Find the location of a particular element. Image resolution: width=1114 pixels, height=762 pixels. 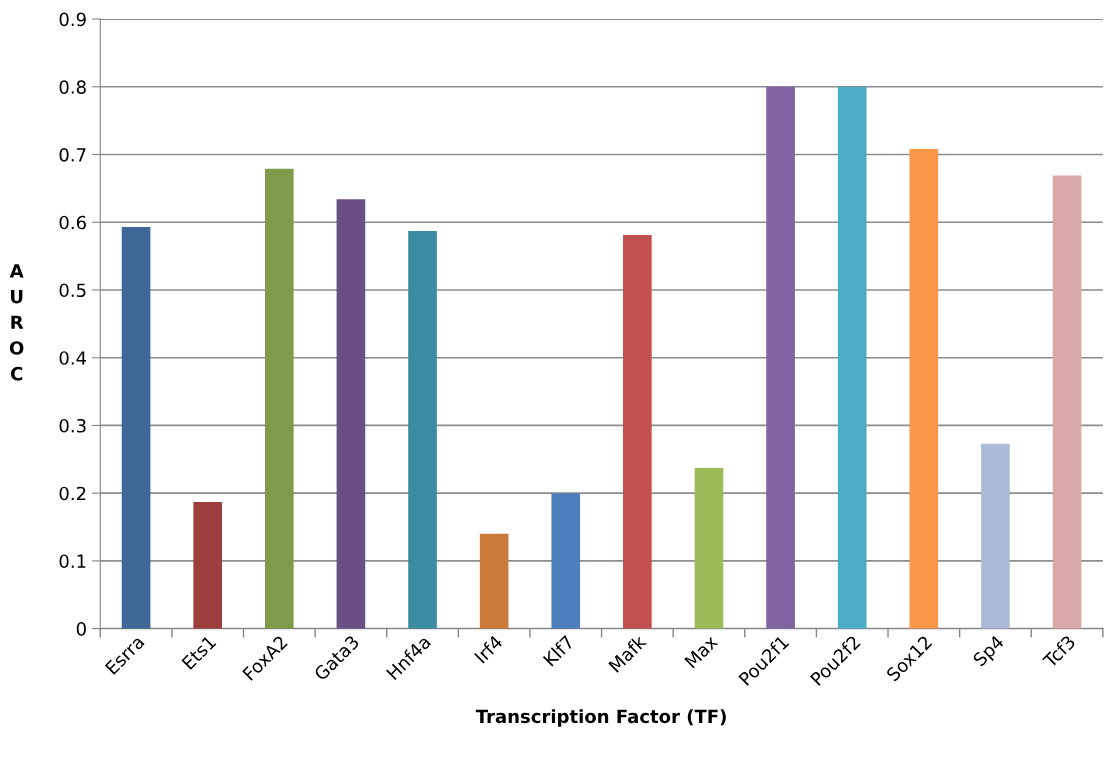

y-tick-label: 0.3 is located at coordinates (72, 425).